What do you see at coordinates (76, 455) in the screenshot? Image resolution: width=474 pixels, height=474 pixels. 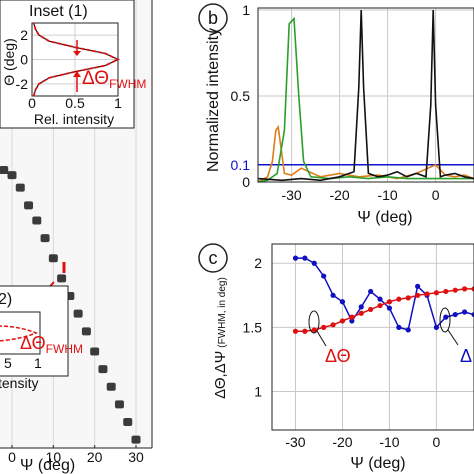 I see `panel-a-x-ticks: 0 10 20 30` at bounding box center [76, 455].